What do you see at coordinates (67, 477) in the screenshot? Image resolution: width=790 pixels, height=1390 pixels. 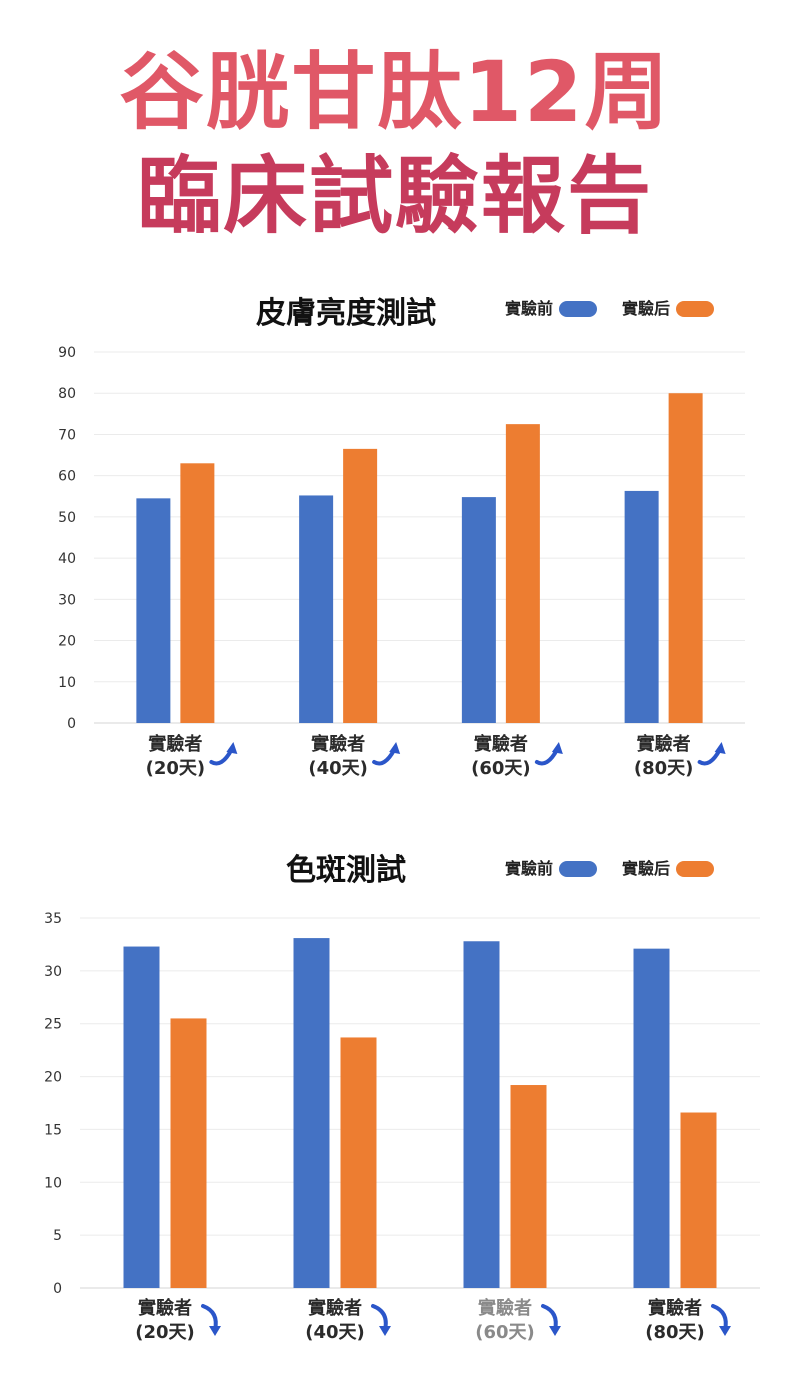 I see `y-tick-label: 60` at bounding box center [67, 477].